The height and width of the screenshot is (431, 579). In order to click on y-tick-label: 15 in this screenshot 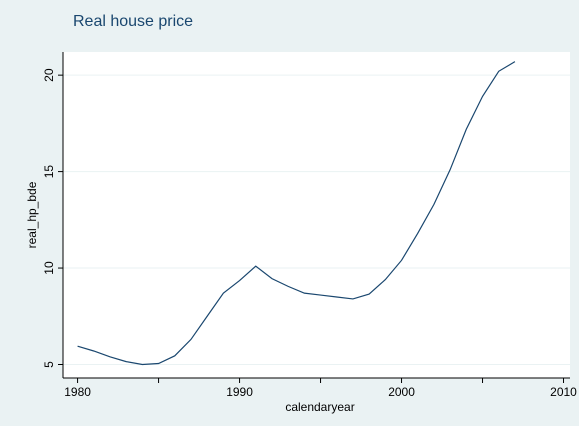, I will do `click(49, 172)`.